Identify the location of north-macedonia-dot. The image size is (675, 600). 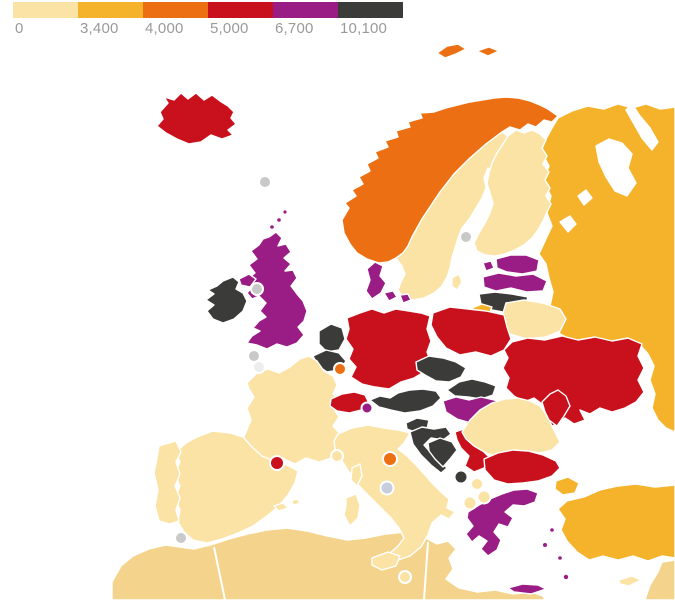
(484, 497).